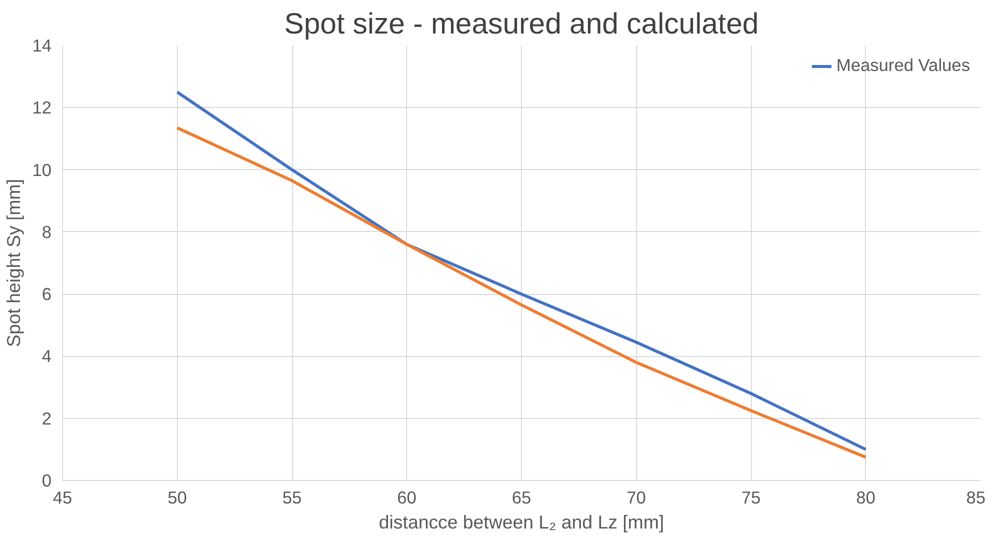 This screenshot has height=540, width=990. I want to click on x-tick-label: 85, so click(976, 498).